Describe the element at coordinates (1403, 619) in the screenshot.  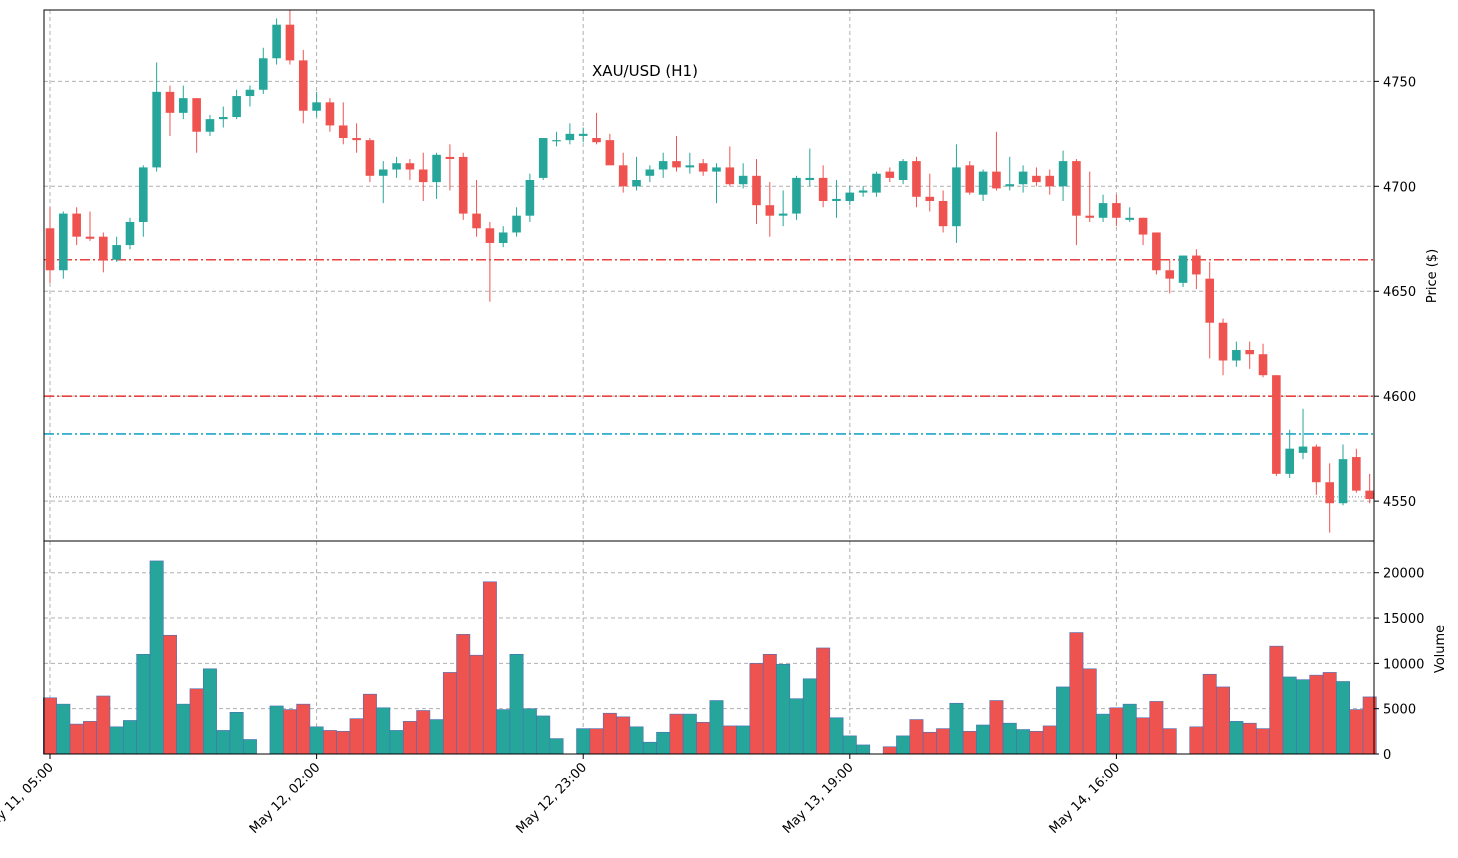
I see `volume-tick-label: 15000` at that location.